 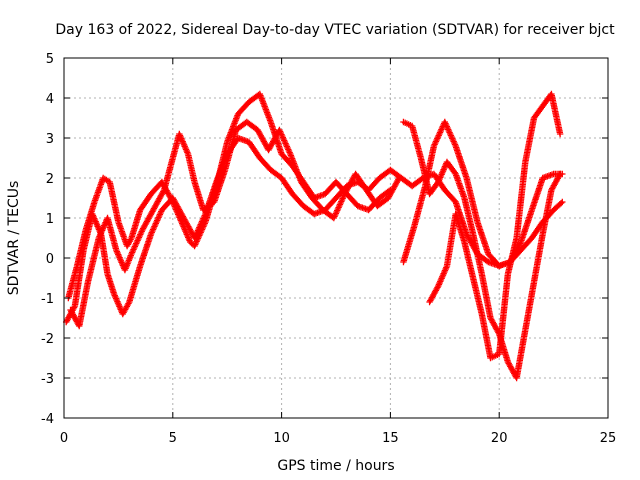 I want to click on x-tick-labels: 0 5 10 15 20 25, so click(x=338, y=438).